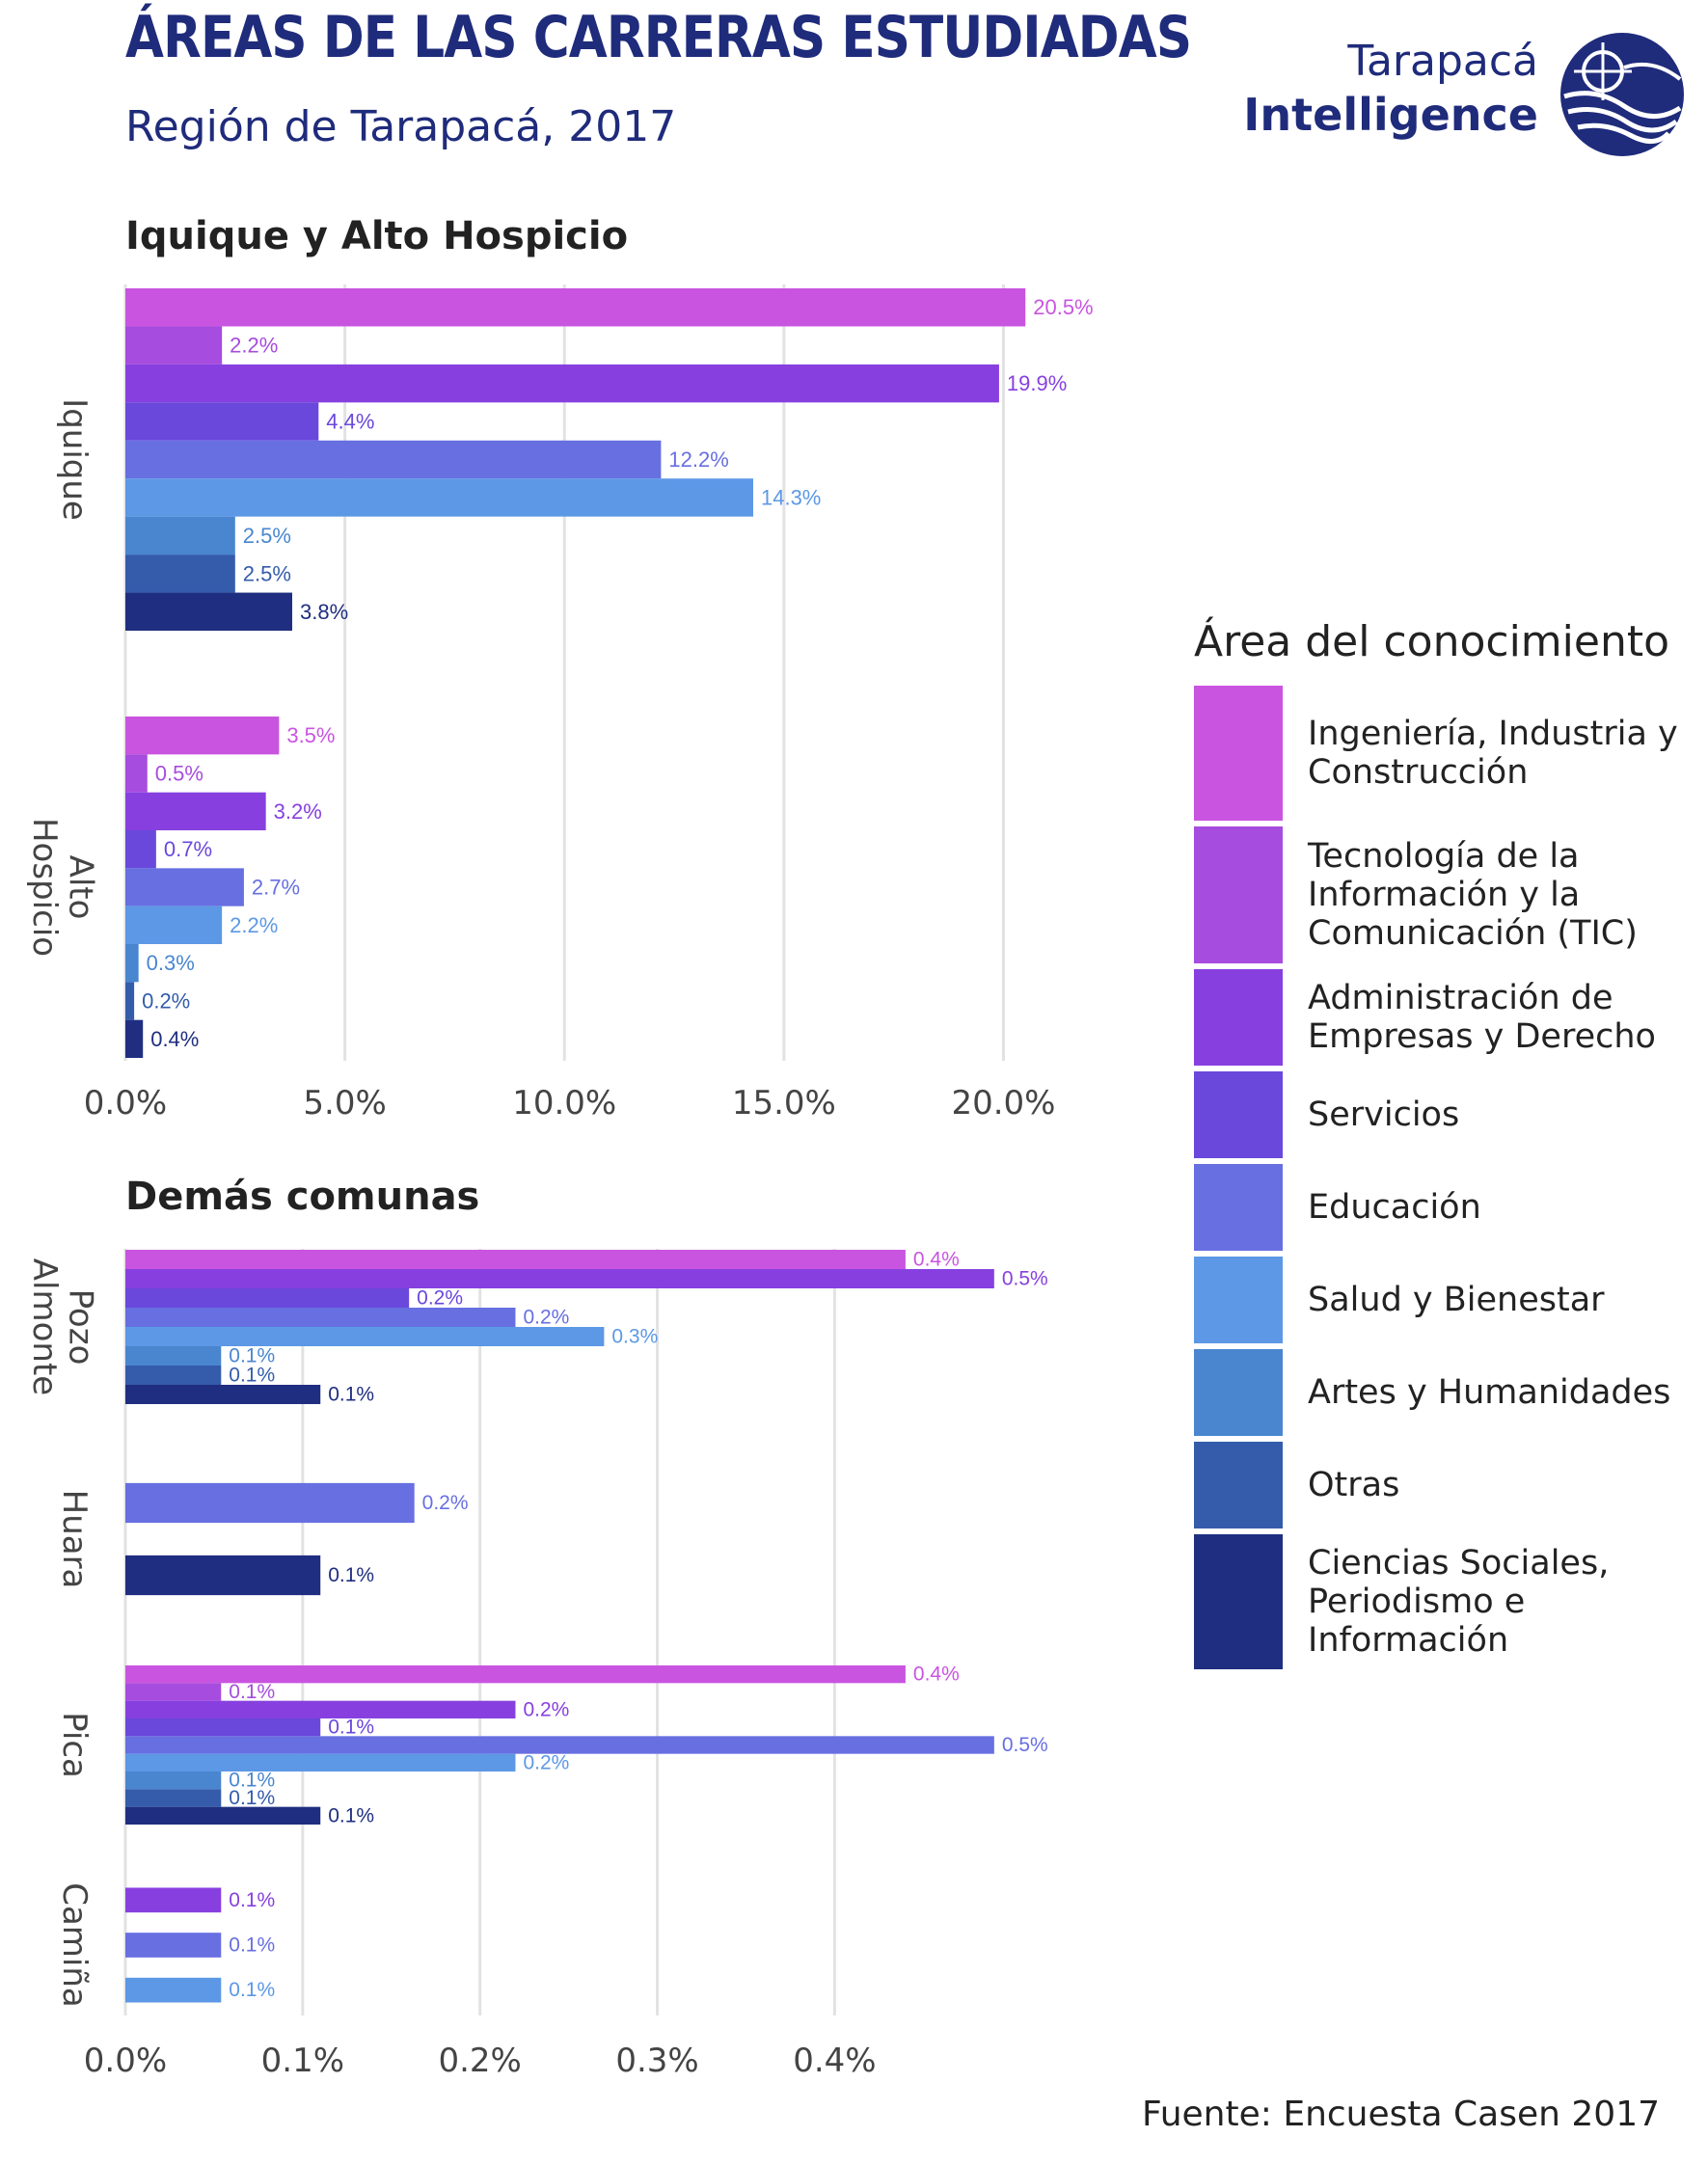  Describe the element at coordinates (276, 888) in the screenshot. I see `bar-value-label: 2.7%` at that location.